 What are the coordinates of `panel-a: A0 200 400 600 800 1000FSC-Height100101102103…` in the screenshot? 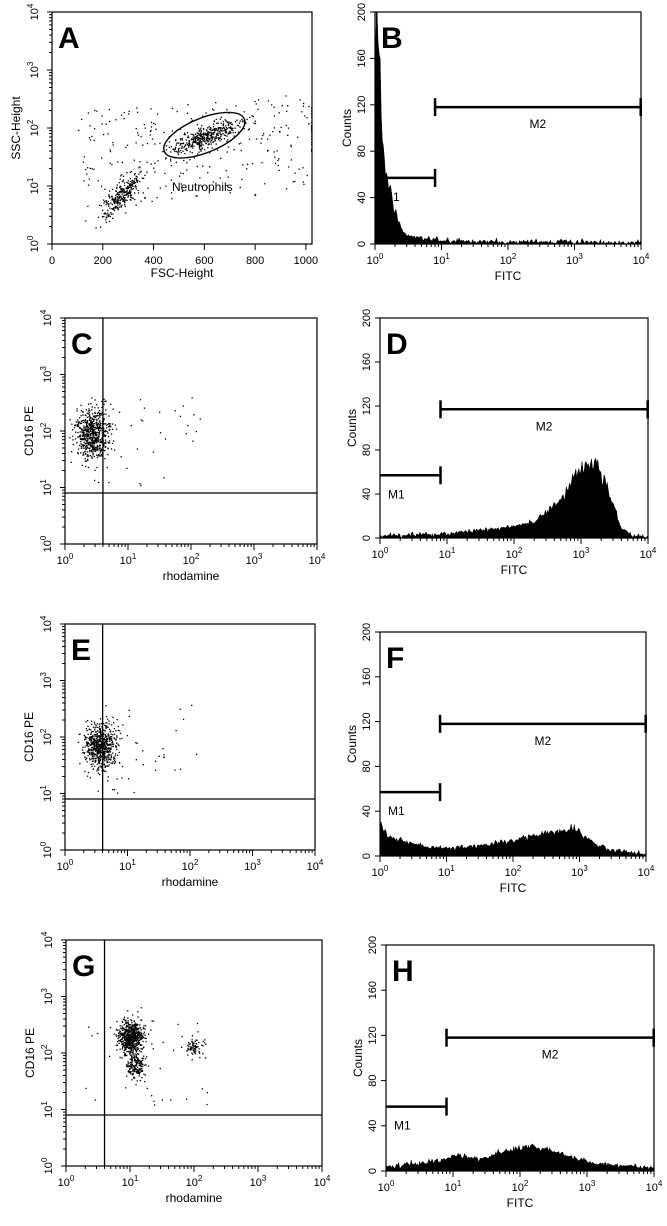 It's located at (163, 141).